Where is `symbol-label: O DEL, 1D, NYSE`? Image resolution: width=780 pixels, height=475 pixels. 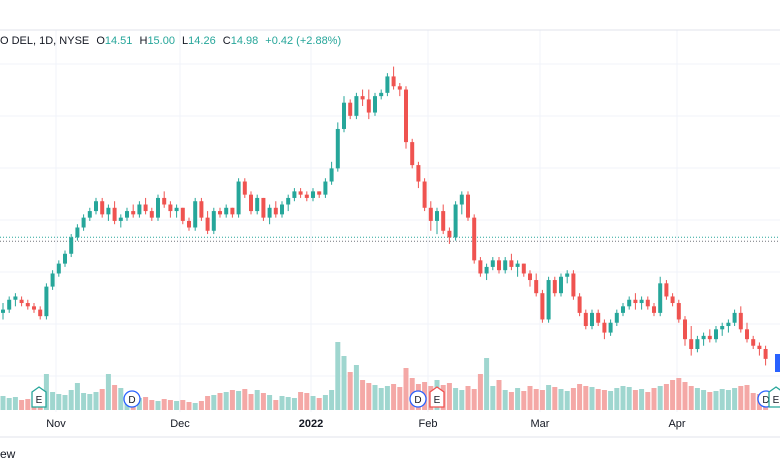 symbol-label: O DEL, 1D, NYSE is located at coordinates (45, 41).